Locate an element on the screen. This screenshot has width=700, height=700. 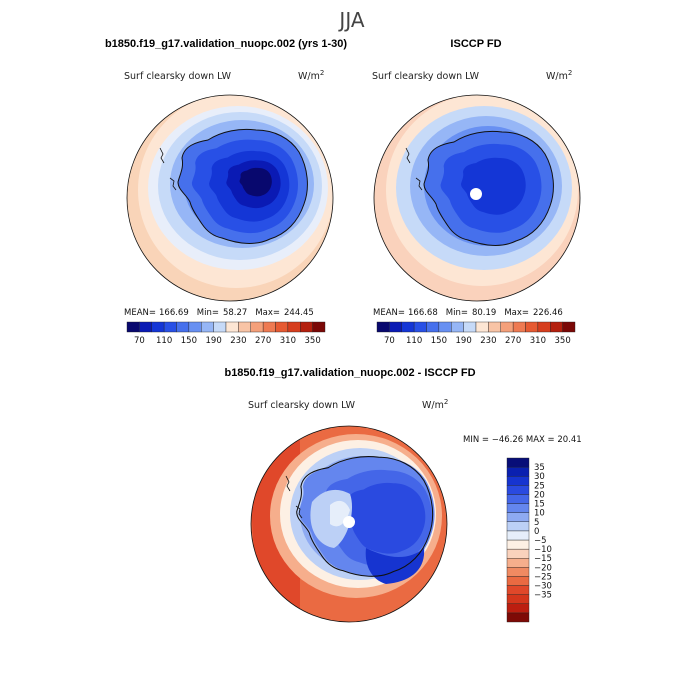
panel-1-stats: MEAN= 166.69 Min= 58.27 Max= 244.45 is located at coordinates (219, 313).